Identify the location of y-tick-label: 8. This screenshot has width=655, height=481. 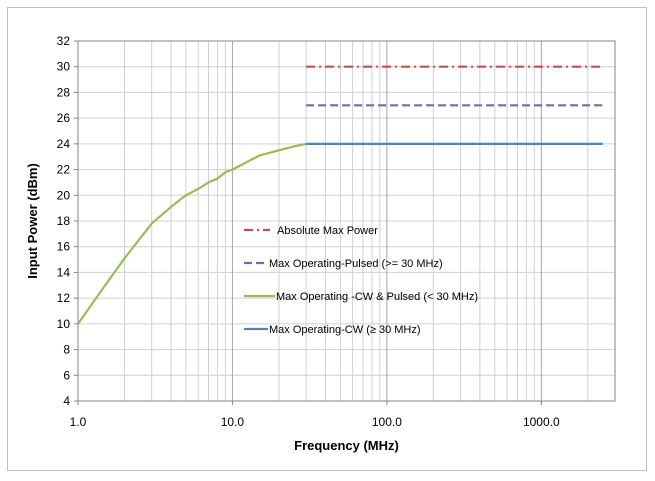
(66, 350).